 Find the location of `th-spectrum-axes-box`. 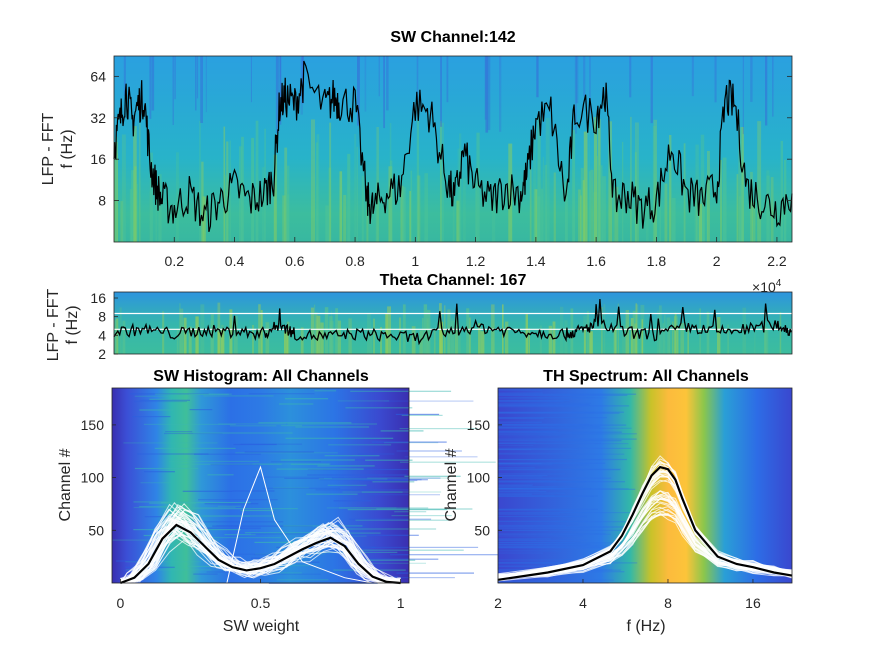

th-spectrum-axes-box is located at coordinates (645, 485).